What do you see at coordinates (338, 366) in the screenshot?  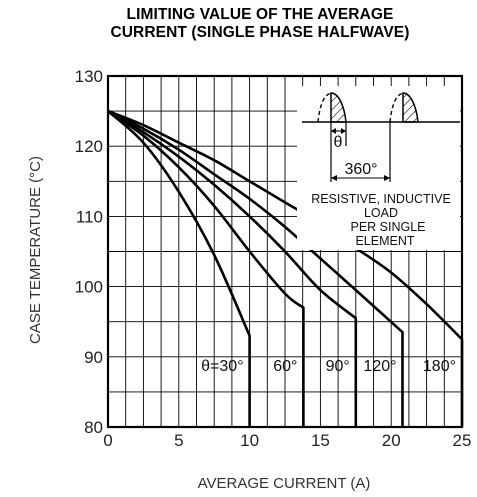 I see `curve-label-2: 90°` at bounding box center [338, 366].